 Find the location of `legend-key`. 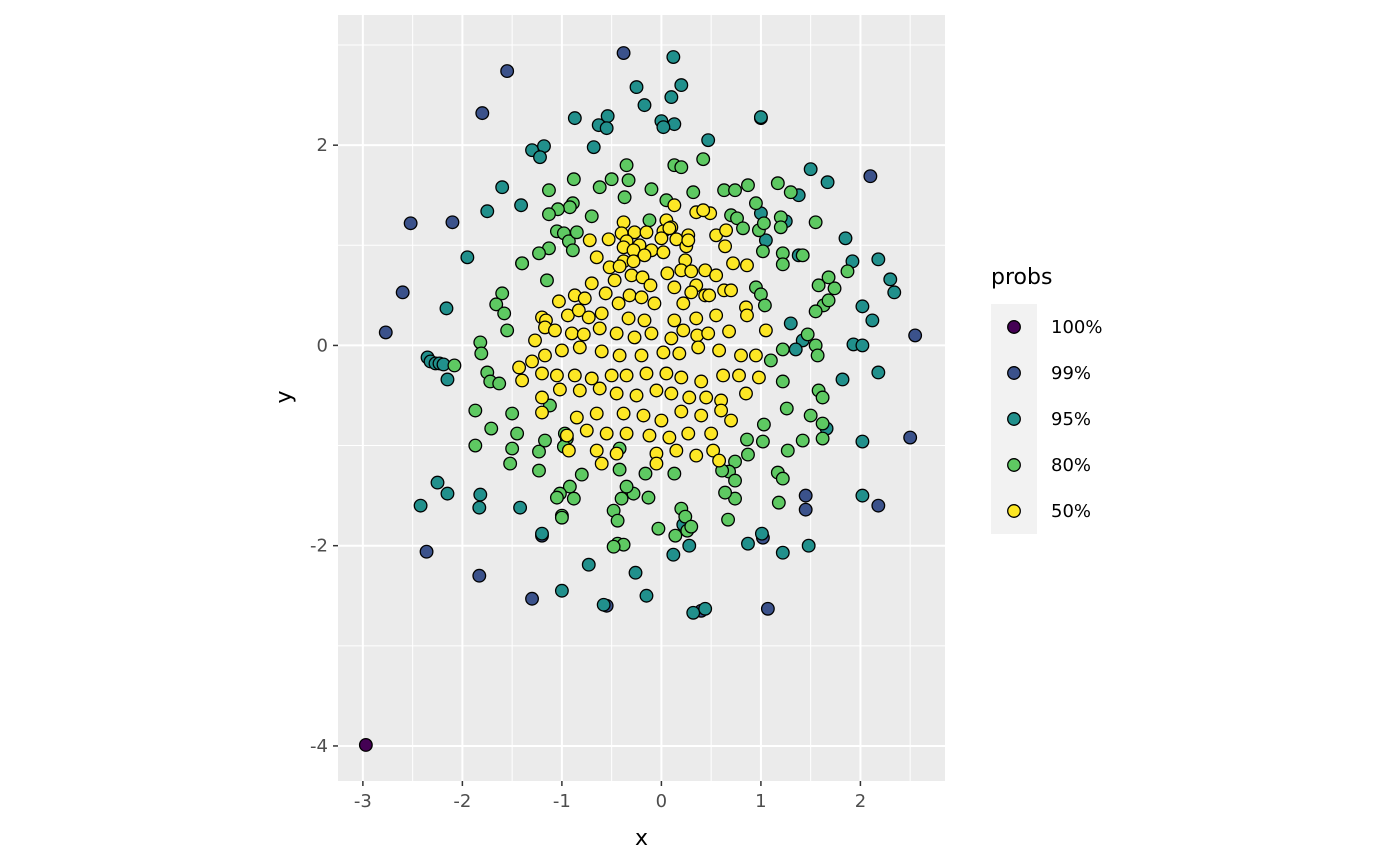

legend-key is located at coordinates (1014, 373).